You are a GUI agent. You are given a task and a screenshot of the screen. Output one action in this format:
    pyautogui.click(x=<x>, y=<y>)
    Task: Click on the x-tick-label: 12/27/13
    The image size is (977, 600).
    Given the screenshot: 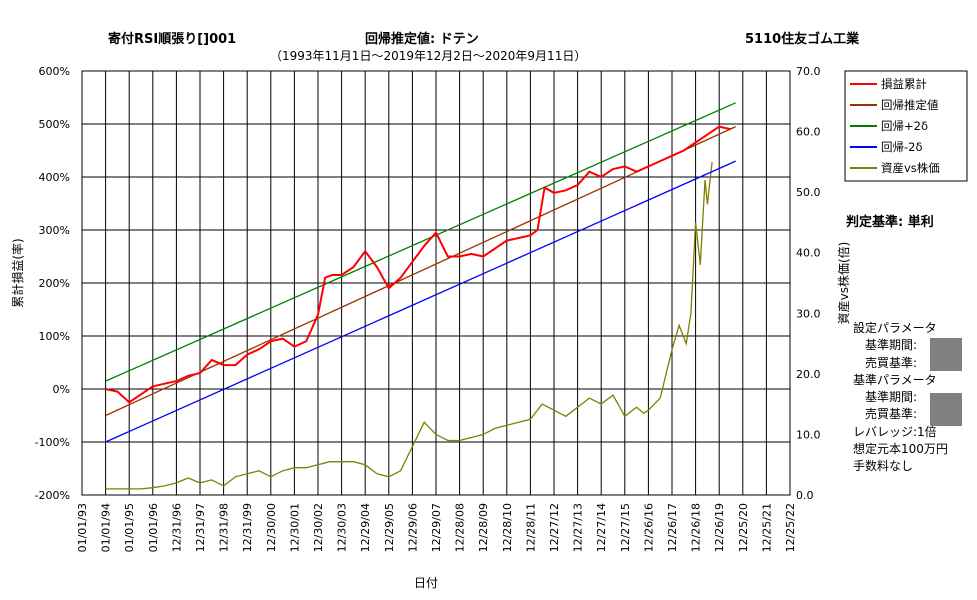 What is the action you would take?
    pyautogui.click(x=578, y=527)
    